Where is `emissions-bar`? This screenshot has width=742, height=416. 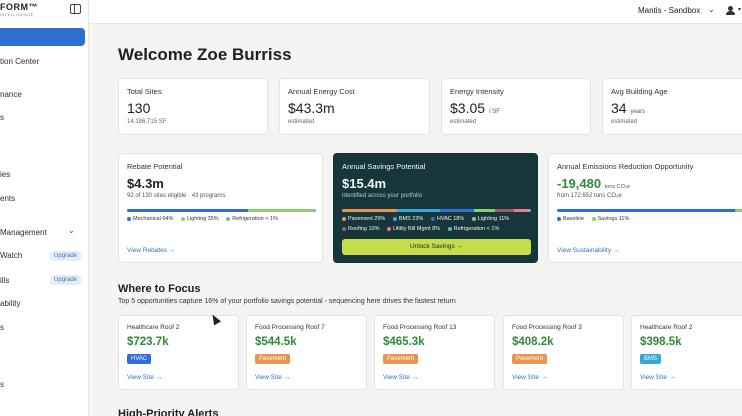 emissions-bar is located at coordinates (649, 210).